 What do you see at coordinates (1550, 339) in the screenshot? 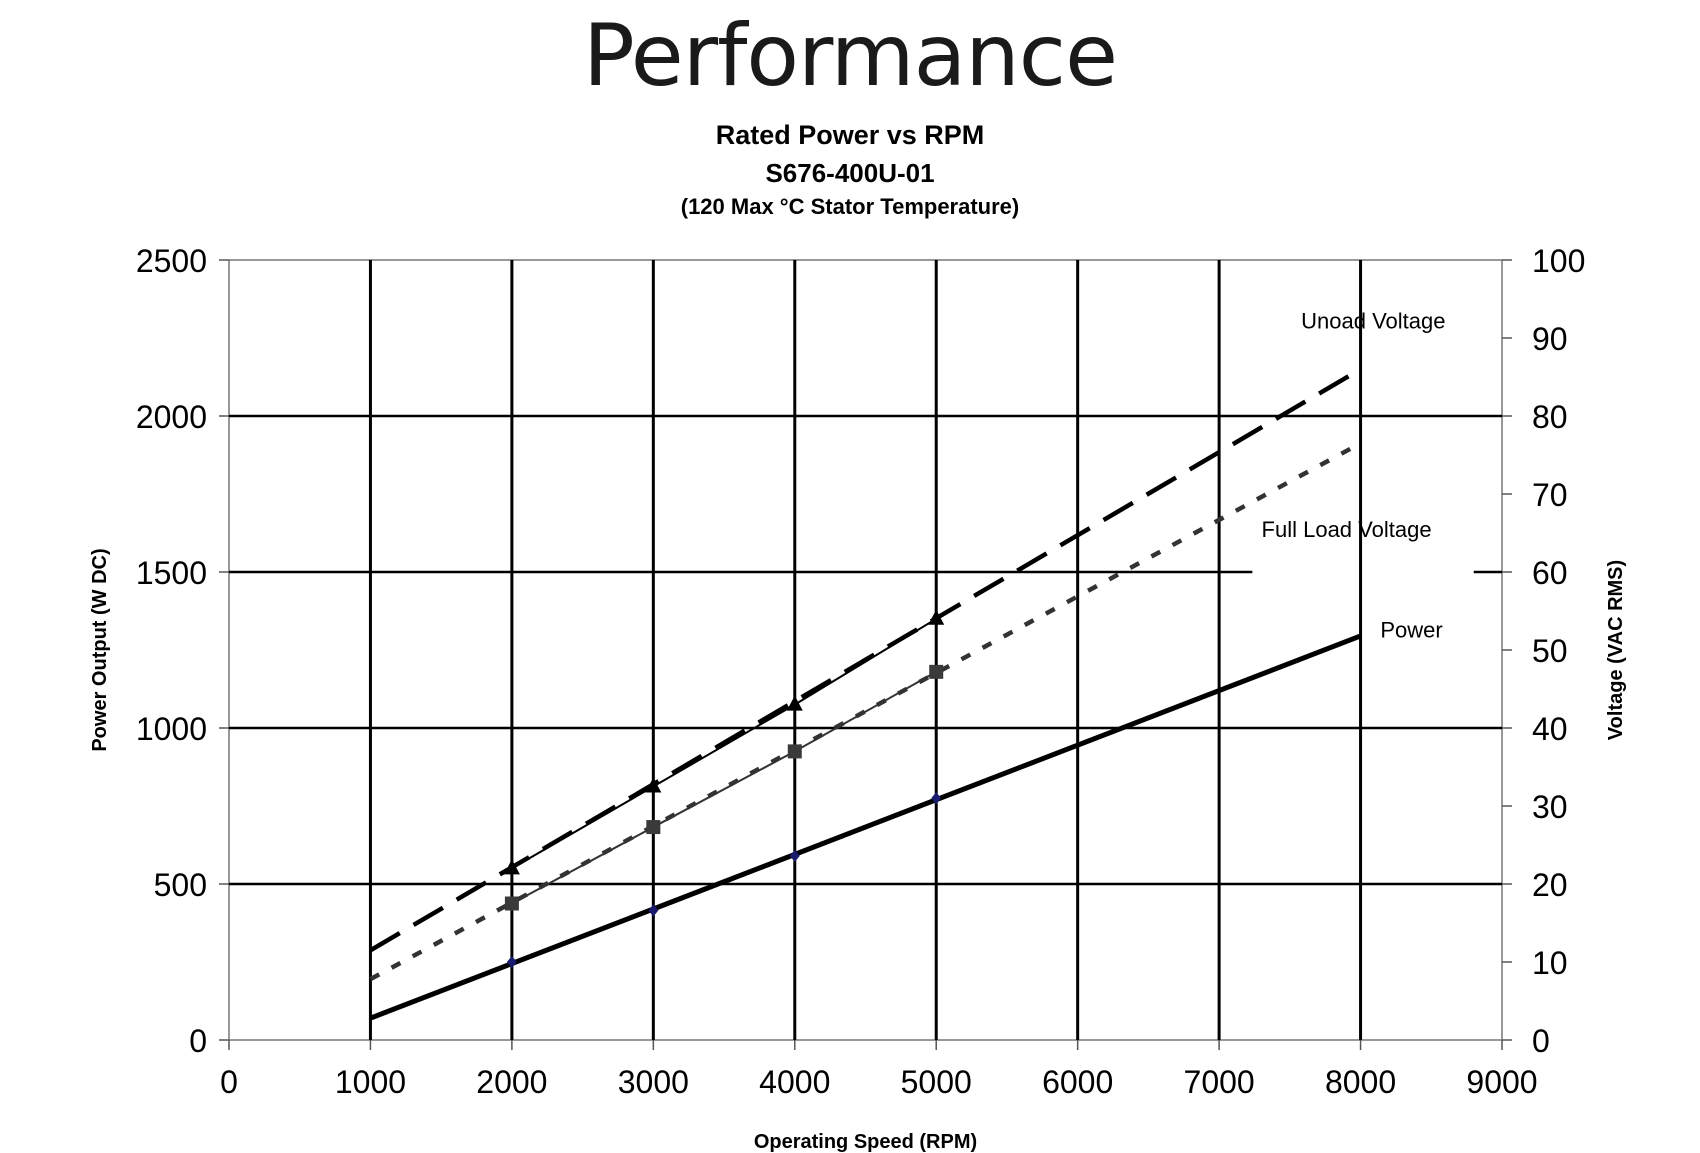
I see `y2-tick-label: 90` at bounding box center [1550, 339].